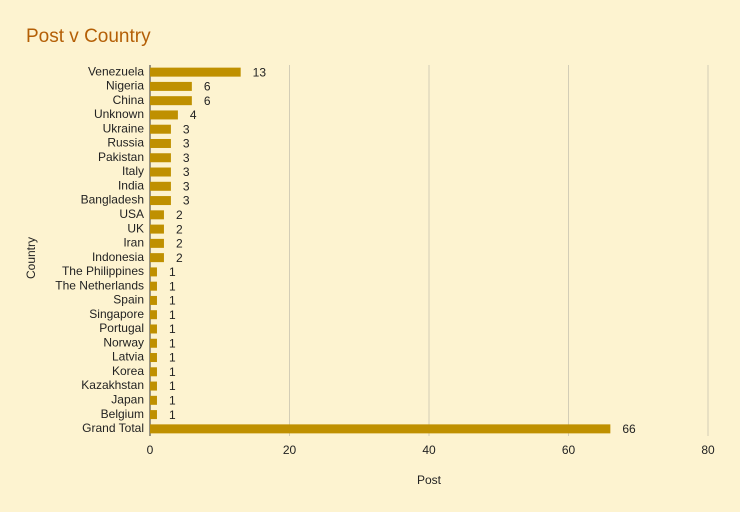  I want to click on y-tick-label: Grand Total, so click(113, 428).